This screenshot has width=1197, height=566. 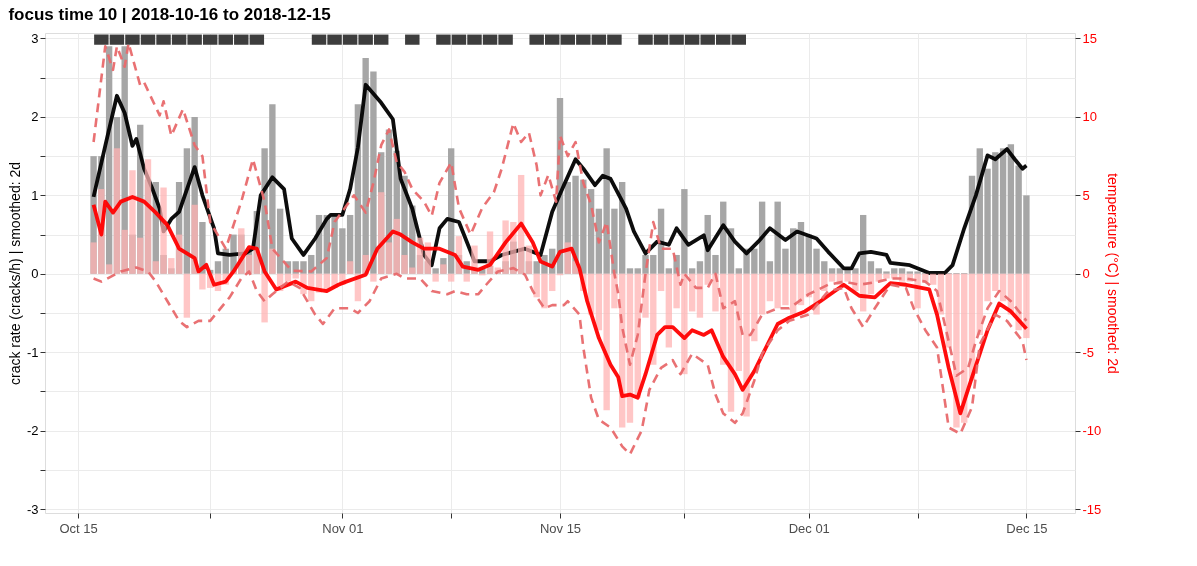 What do you see at coordinates (1113, 273) in the screenshot?
I see `y2-axis-title: temperature (°C) | smoothed: 2d` at bounding box center [1113, 273].